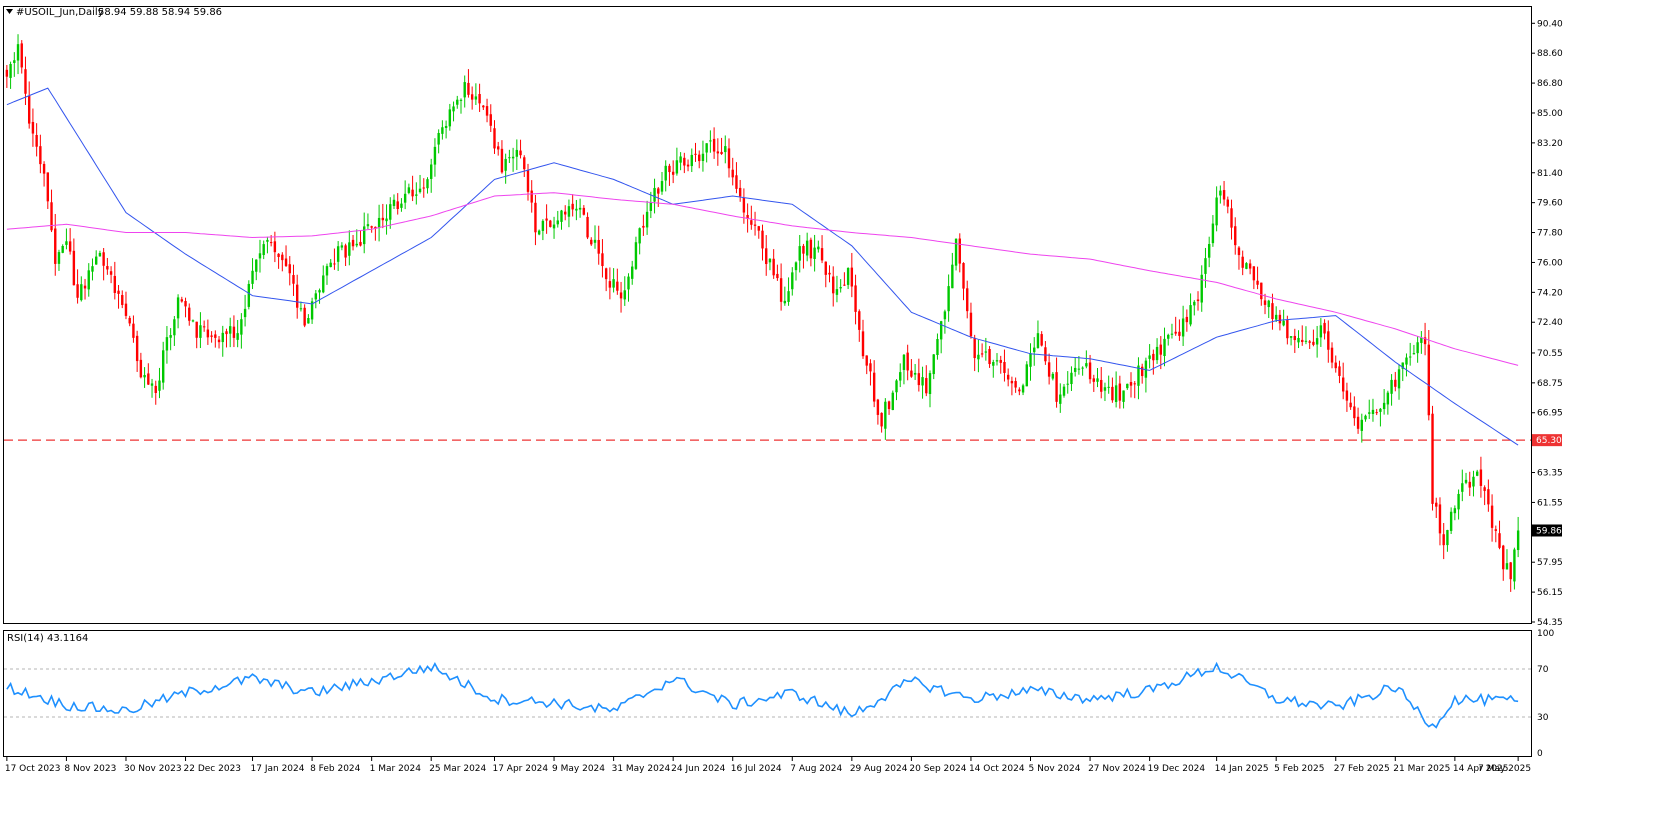 Image resolution: width=1655 pixels, height=823 pixels. I want to click on price-tick-label: 63.35, so click(1550, 474).